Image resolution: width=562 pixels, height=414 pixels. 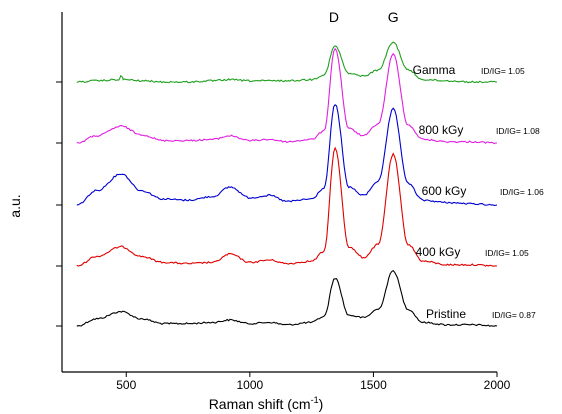 I want to click on series-label-pristine: Pristine, so click(x=446, y=314).